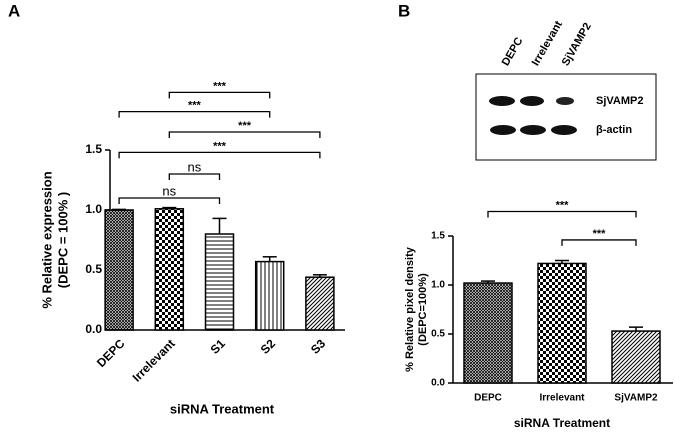  Describe the element at coordinates (410, 309) in the screenshot. I see `y-axis-title: % Relative pixel density` at that location.